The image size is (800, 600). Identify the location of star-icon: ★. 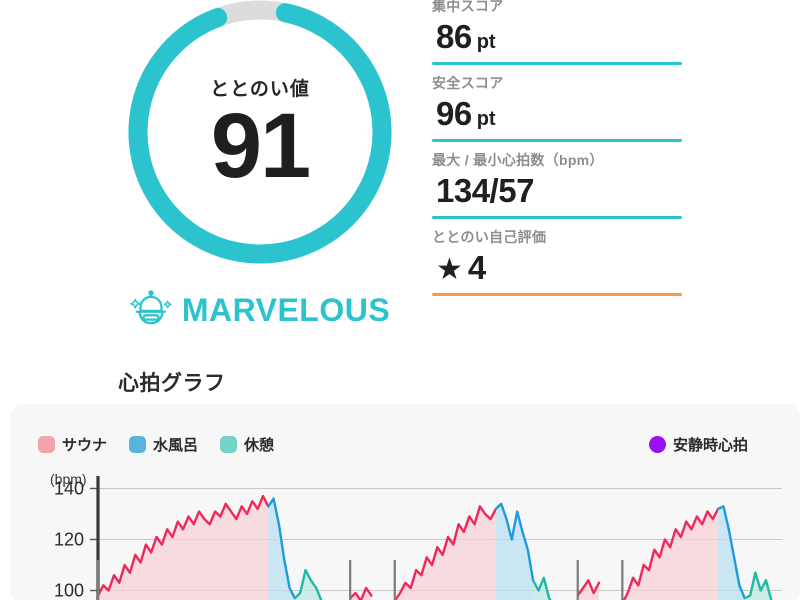
(449, 269).